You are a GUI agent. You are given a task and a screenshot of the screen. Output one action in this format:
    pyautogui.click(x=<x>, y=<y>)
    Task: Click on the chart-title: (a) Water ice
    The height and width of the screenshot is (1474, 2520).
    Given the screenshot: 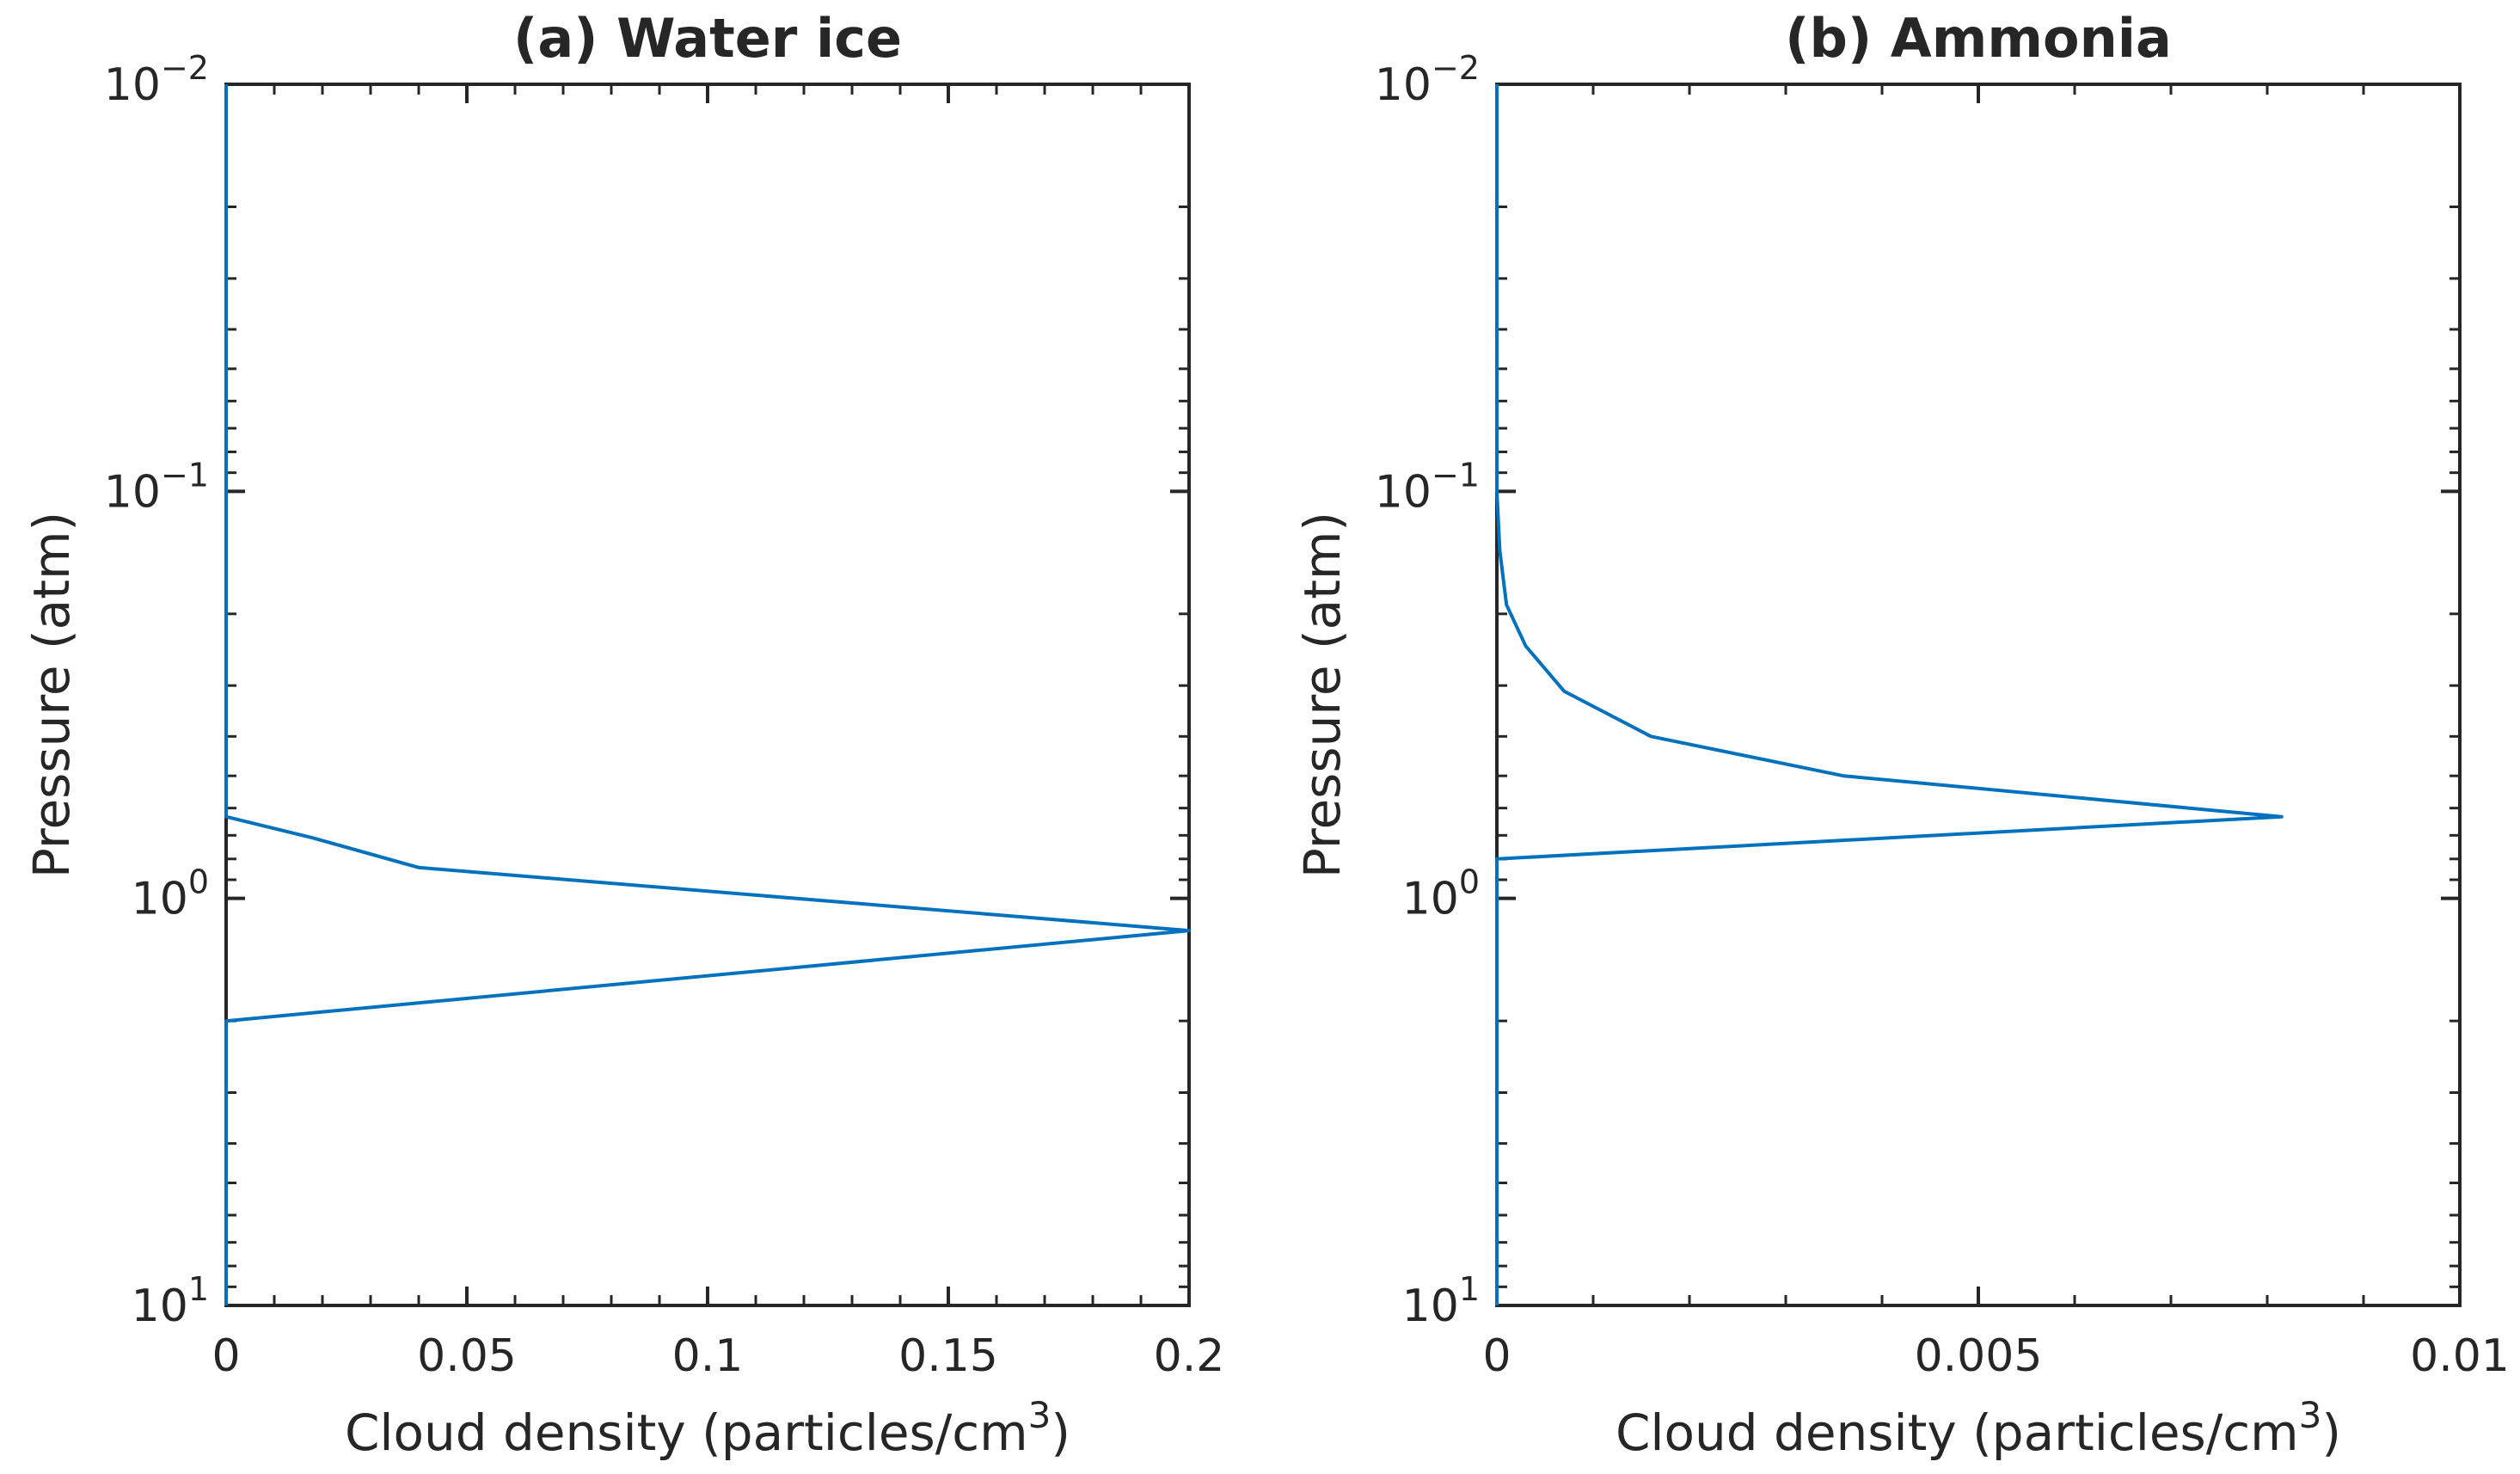 What is the action you would take?
    pyautogui.click(x=707, y=38)
    